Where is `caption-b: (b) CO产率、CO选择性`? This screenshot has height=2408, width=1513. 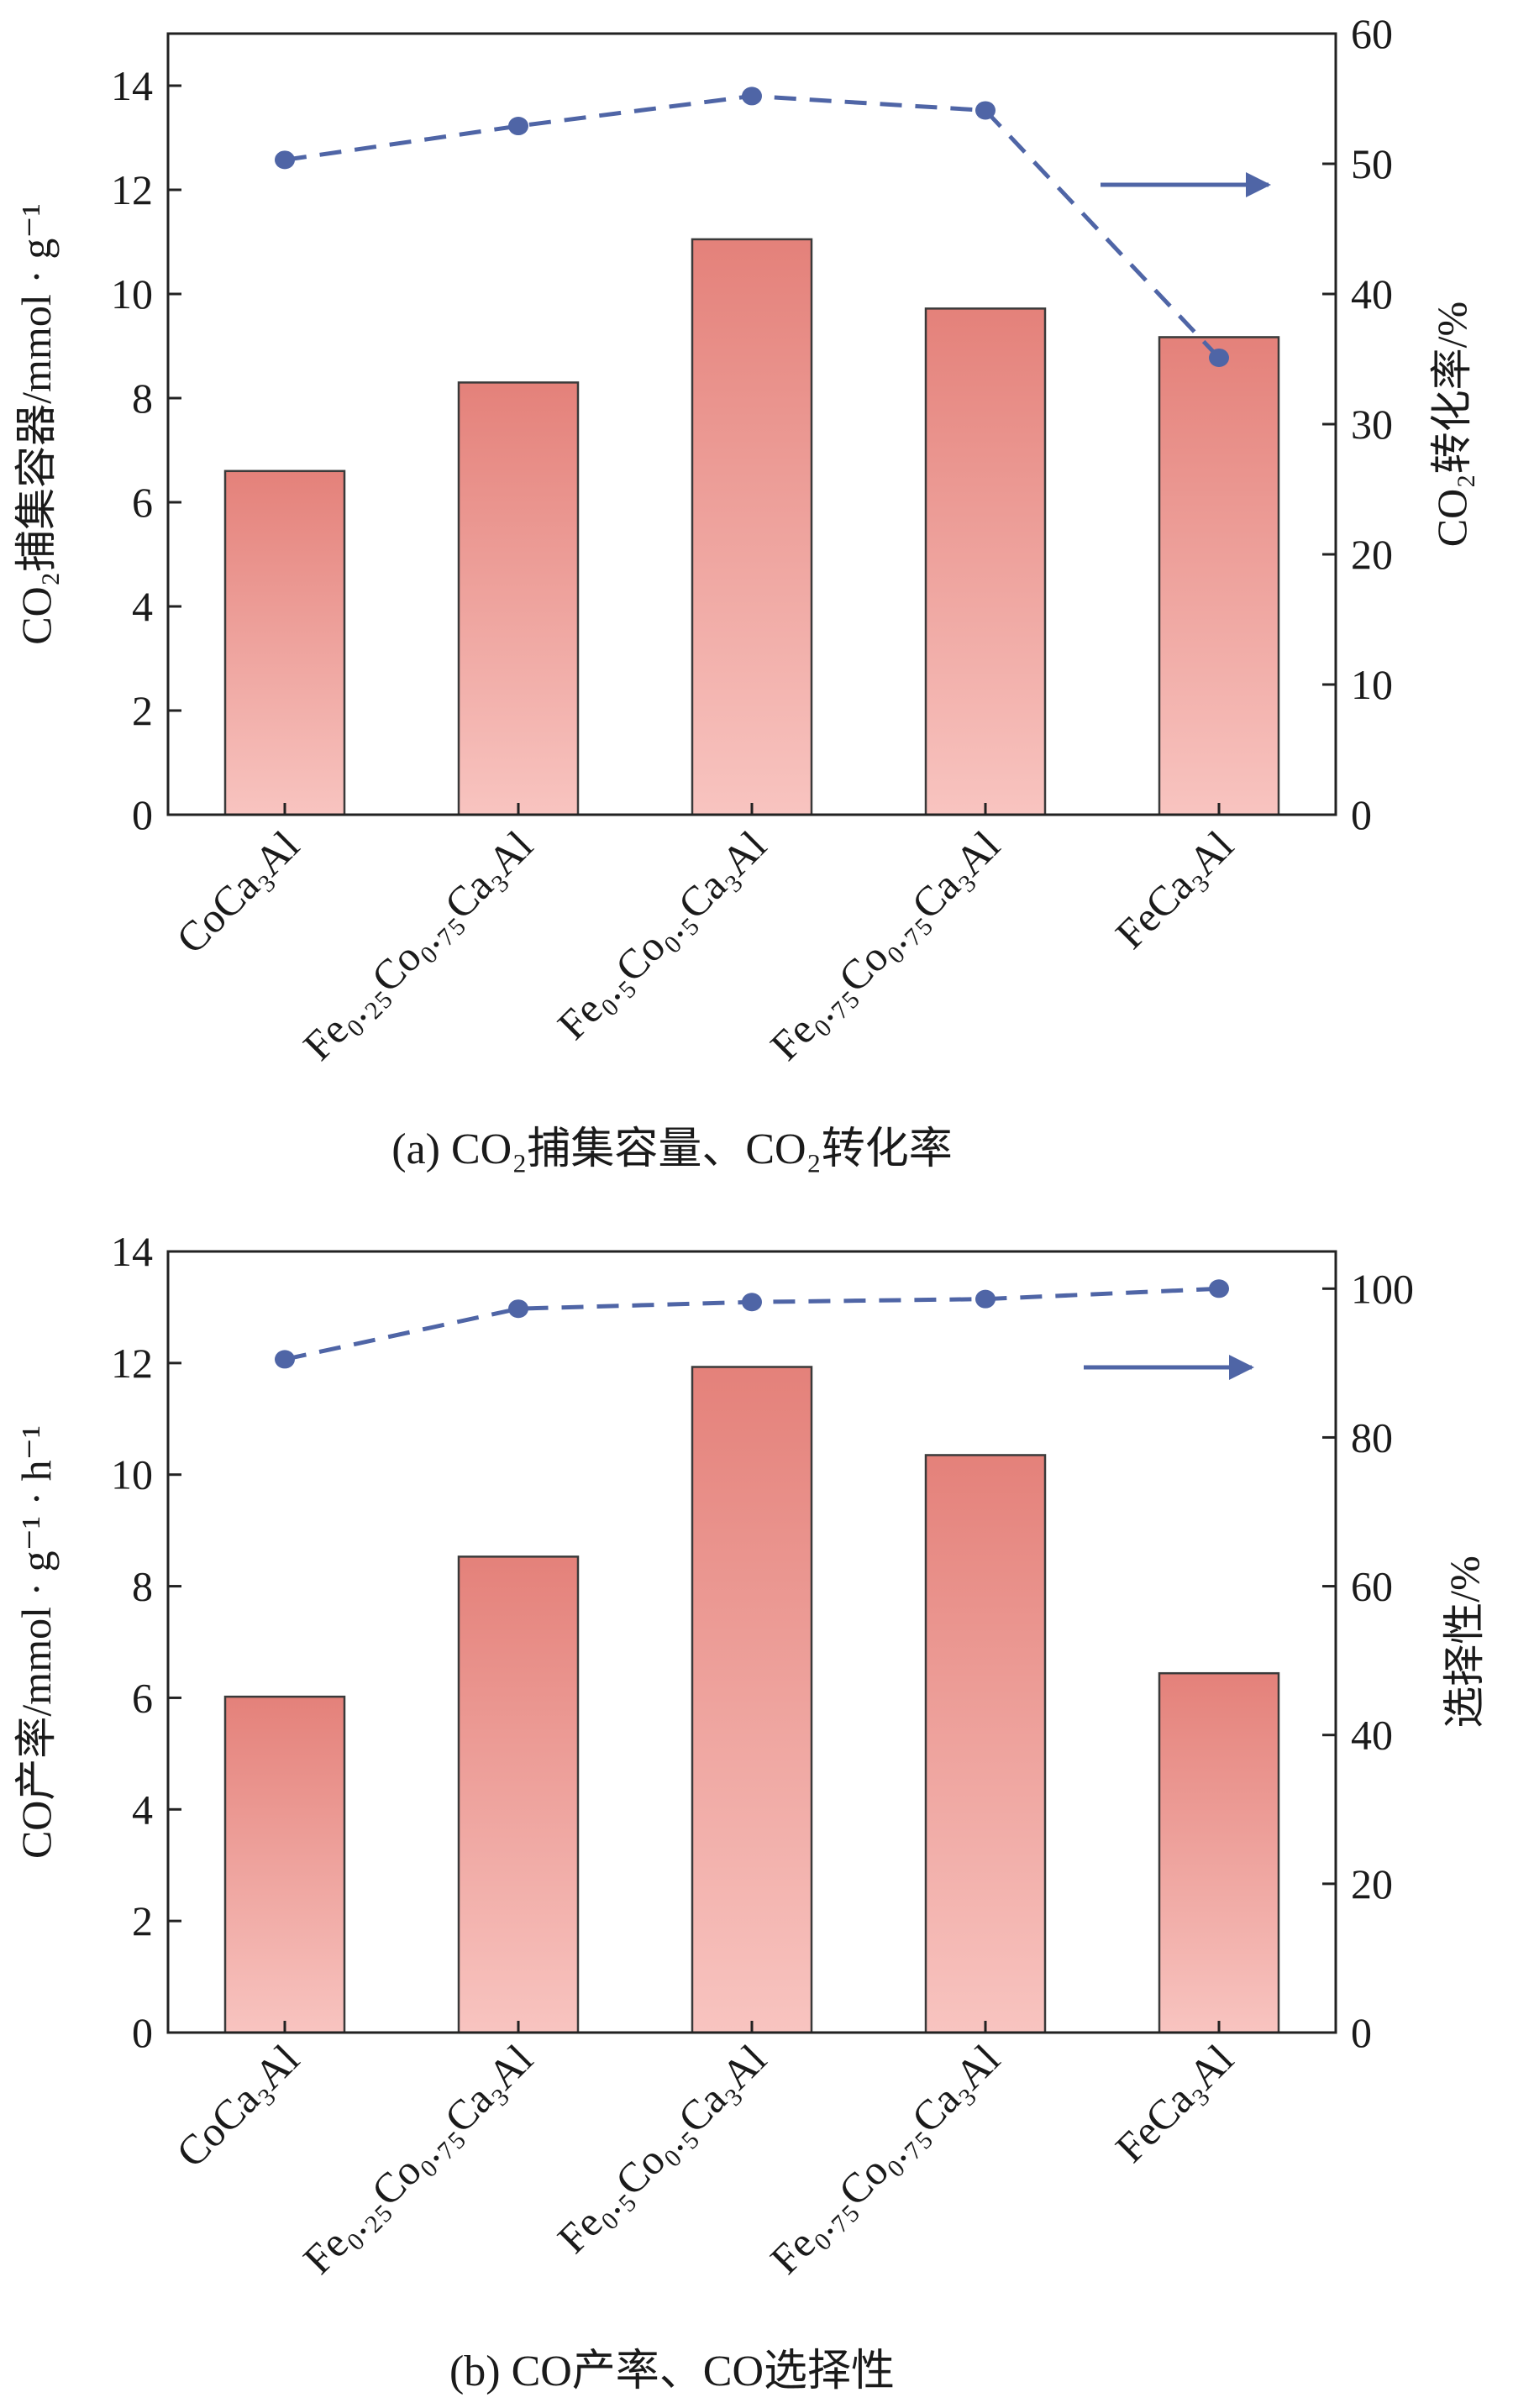 caption-b: (b) CO产率、CO选择性 is located at coordinates (672, 2371).